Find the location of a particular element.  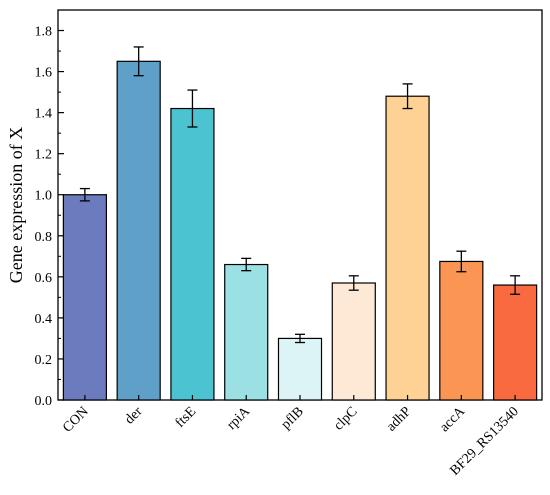

bar-rpia is located at coordinates (246, 332).